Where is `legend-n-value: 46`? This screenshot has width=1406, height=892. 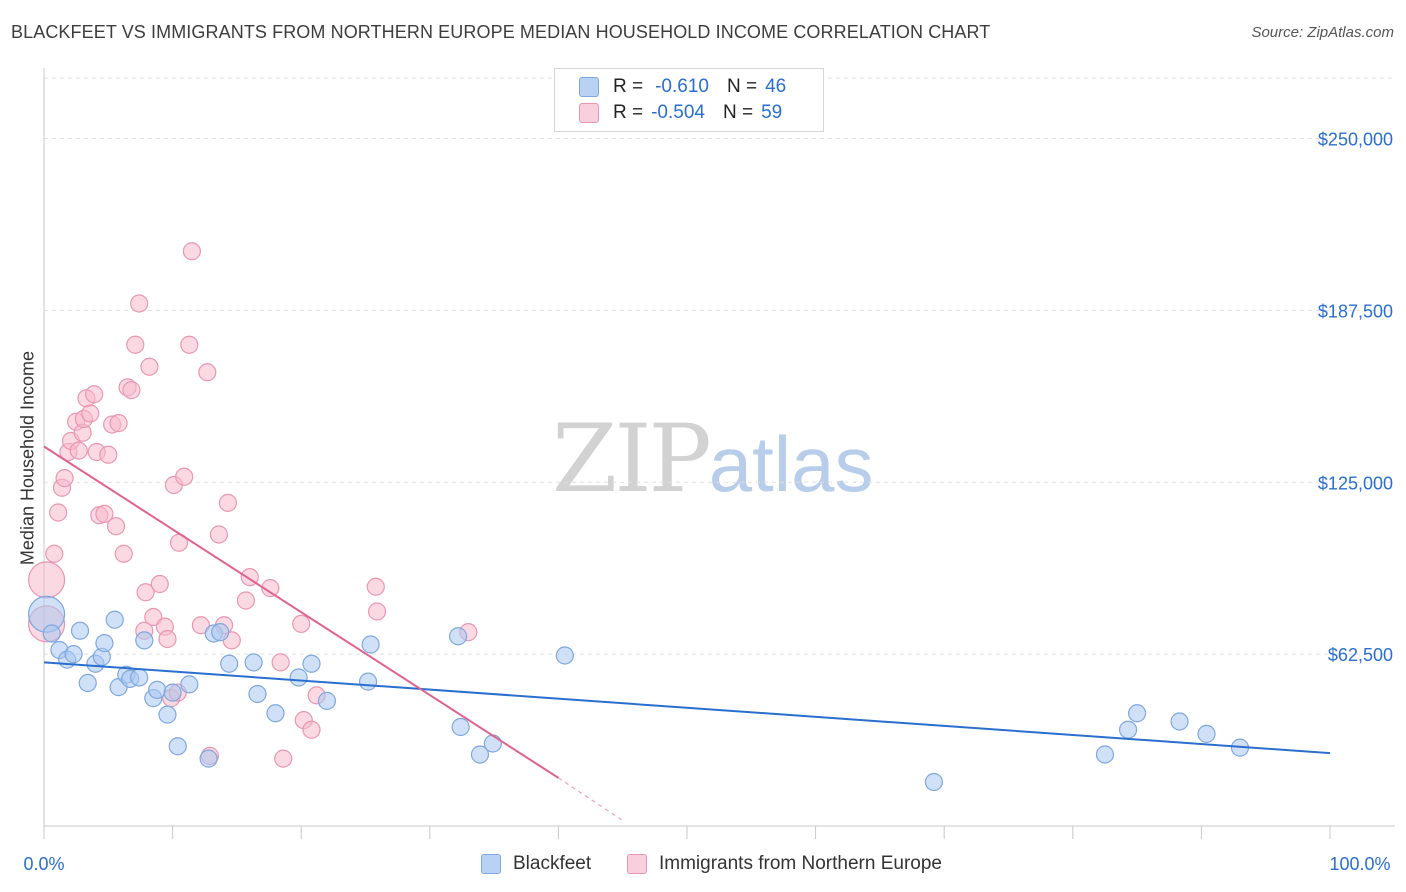 legend-n-value: 46 is located at coordinates (776, 86).